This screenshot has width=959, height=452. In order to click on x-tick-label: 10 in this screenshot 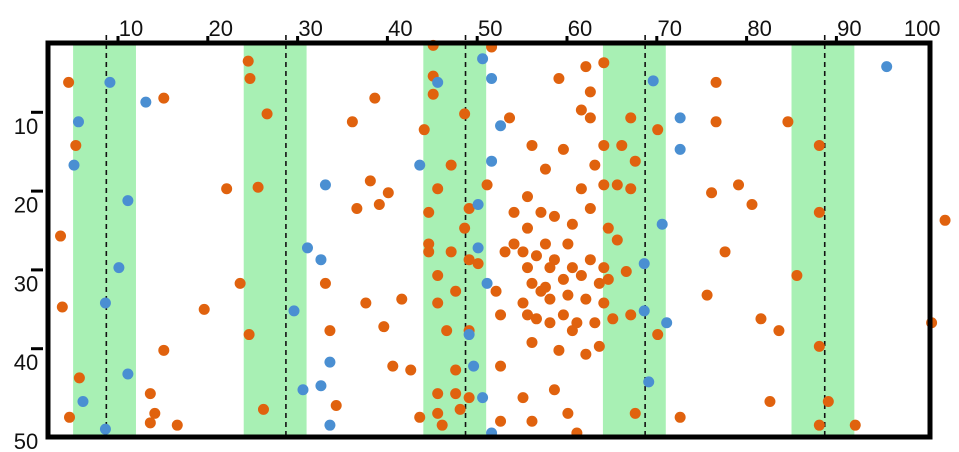, I will do `click(131, 28)`.